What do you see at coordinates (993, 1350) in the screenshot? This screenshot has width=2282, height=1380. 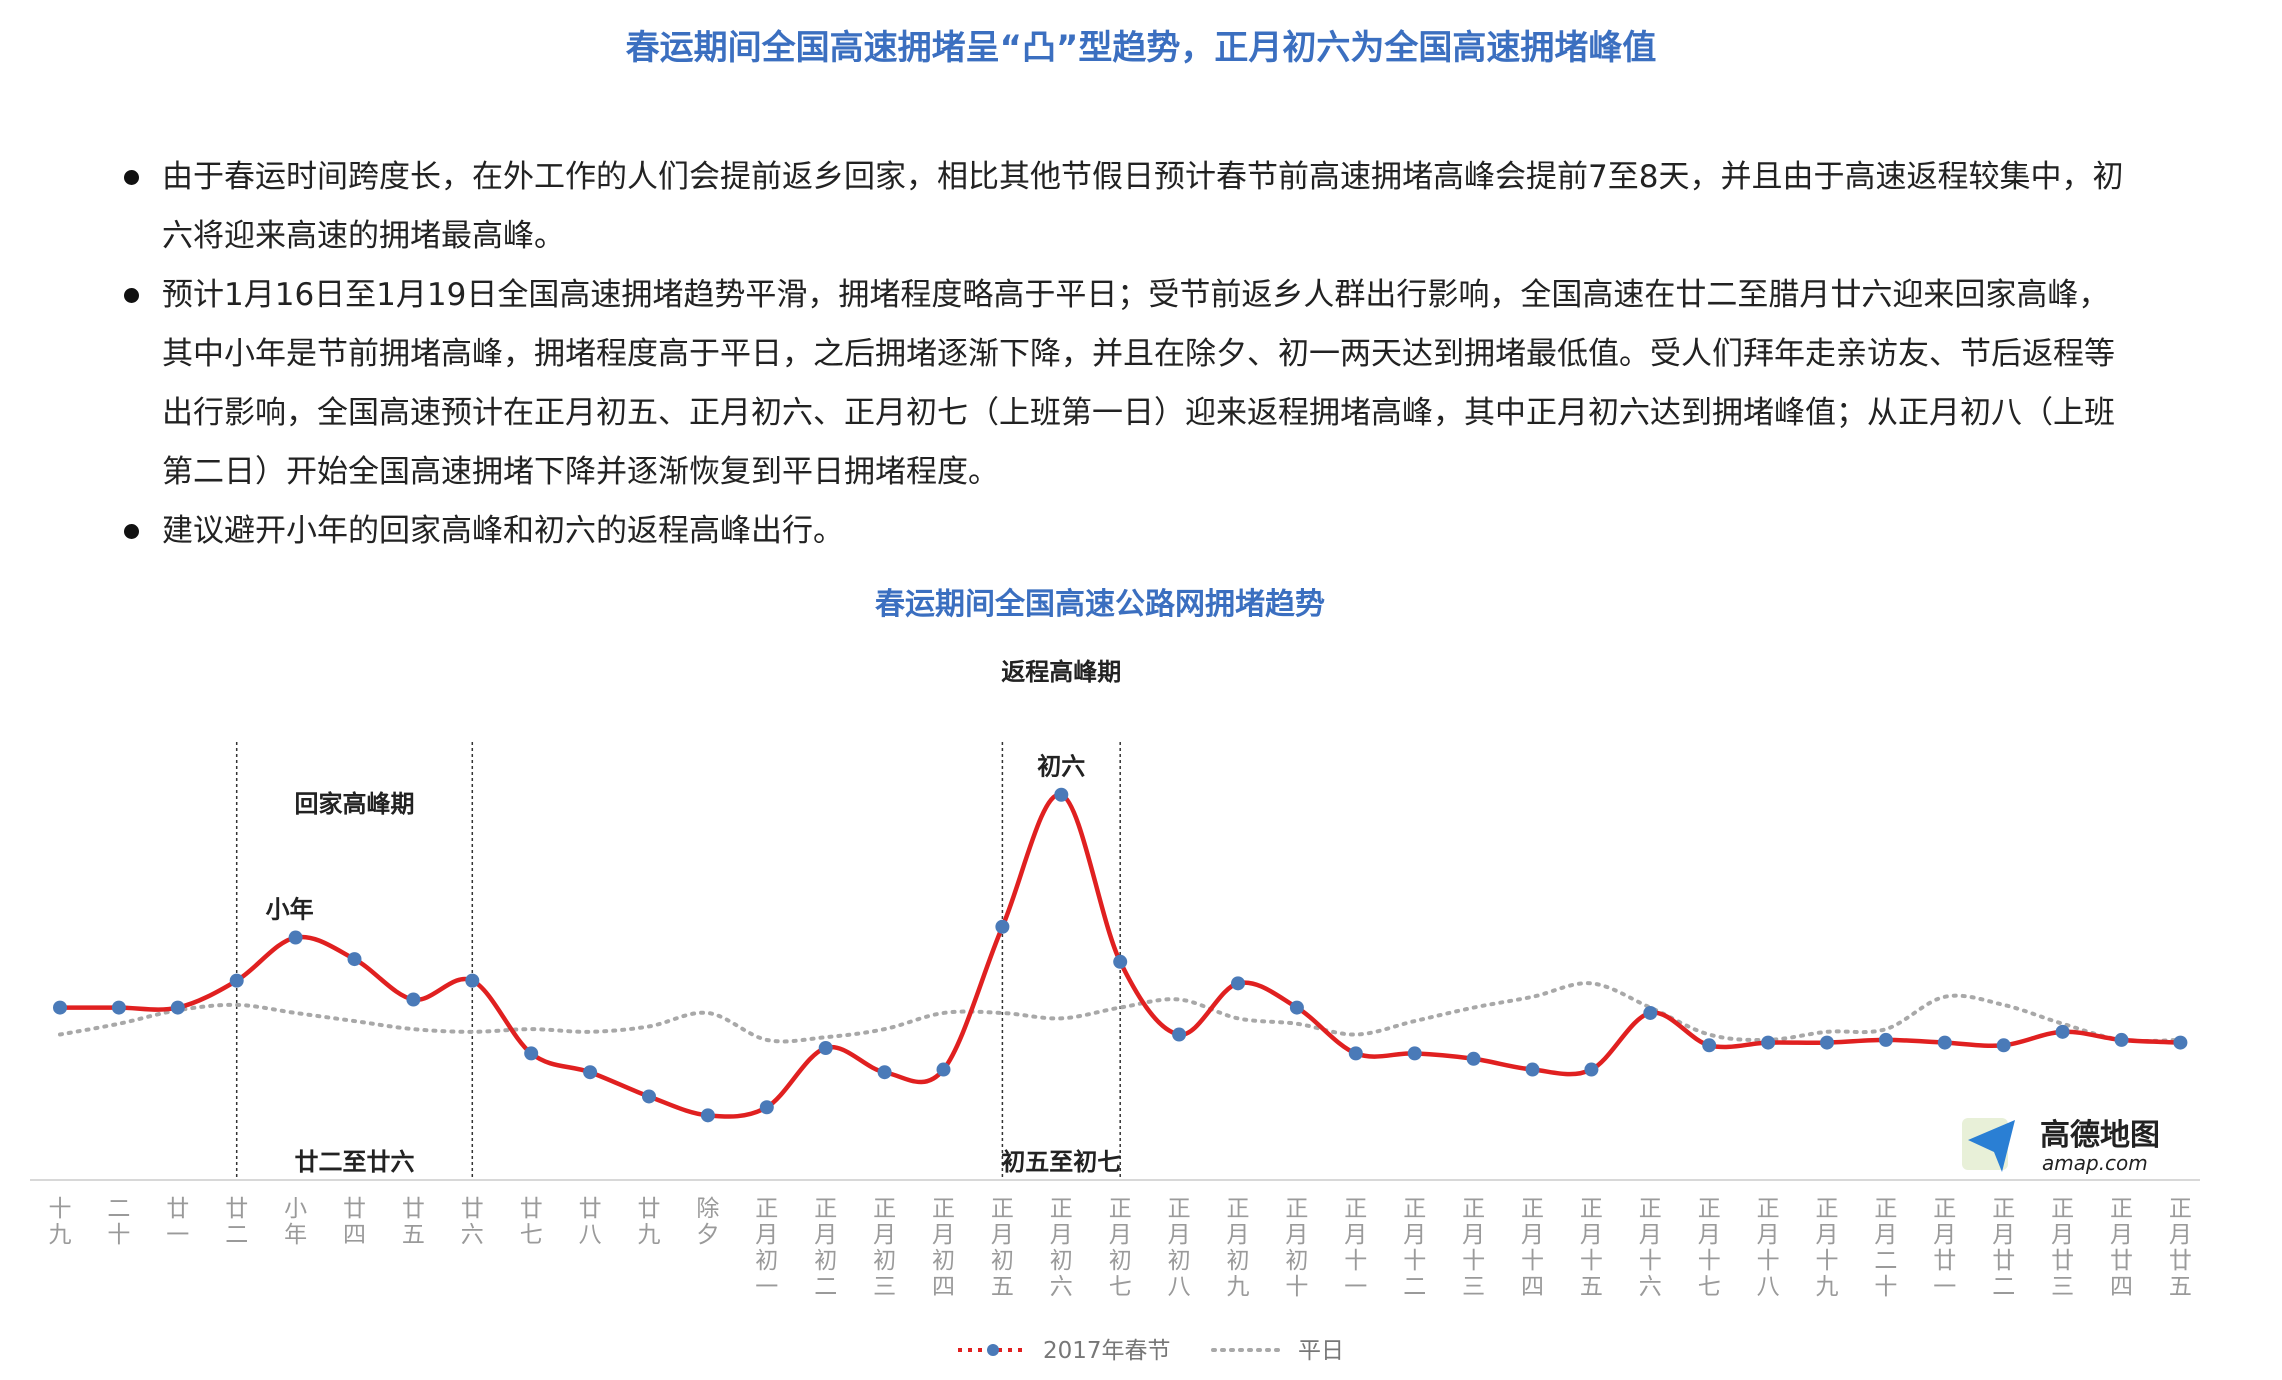 I see `legend-marker-2017` at bounding box center [993, 1350].